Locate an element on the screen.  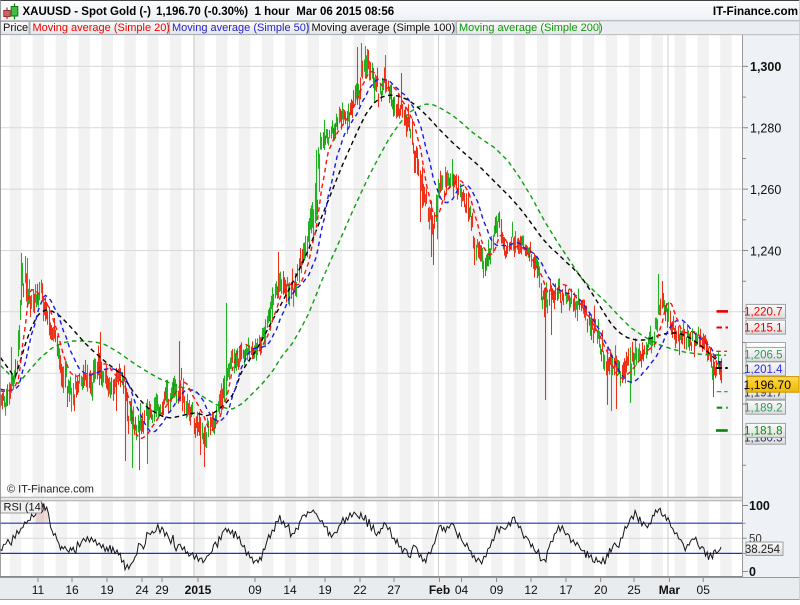
svg-text: 24 is located at coordinates (142, 590).